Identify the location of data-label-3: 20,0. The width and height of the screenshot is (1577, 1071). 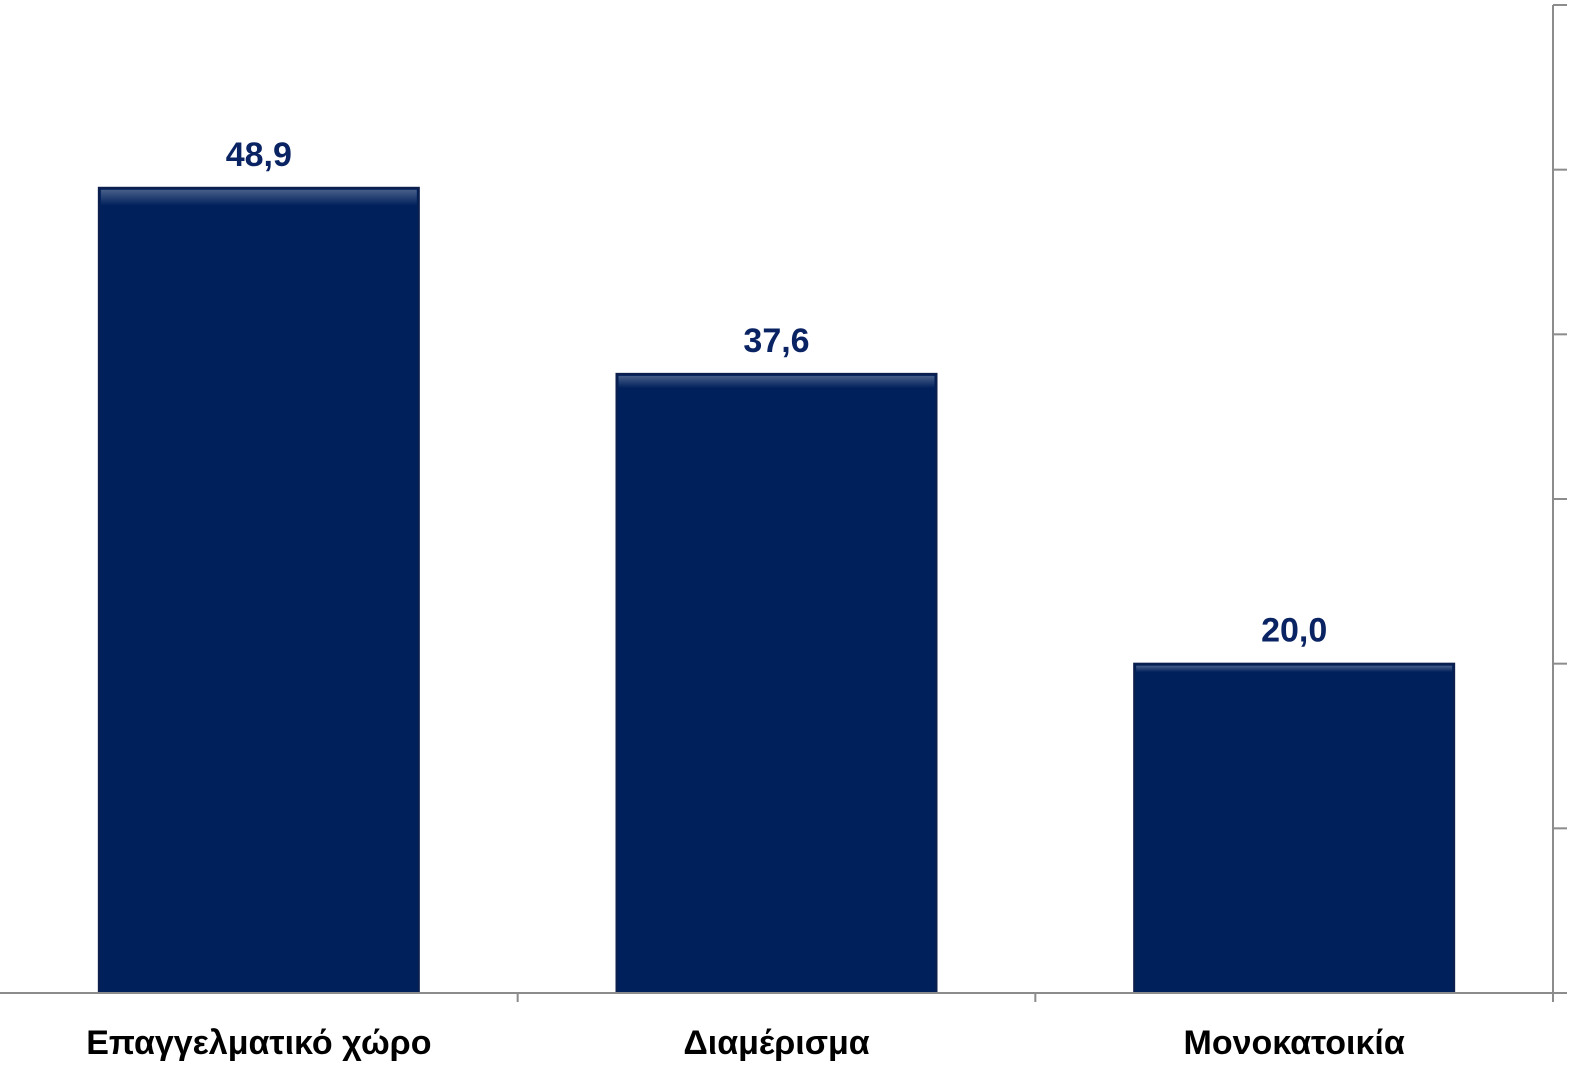
(1294, 631).